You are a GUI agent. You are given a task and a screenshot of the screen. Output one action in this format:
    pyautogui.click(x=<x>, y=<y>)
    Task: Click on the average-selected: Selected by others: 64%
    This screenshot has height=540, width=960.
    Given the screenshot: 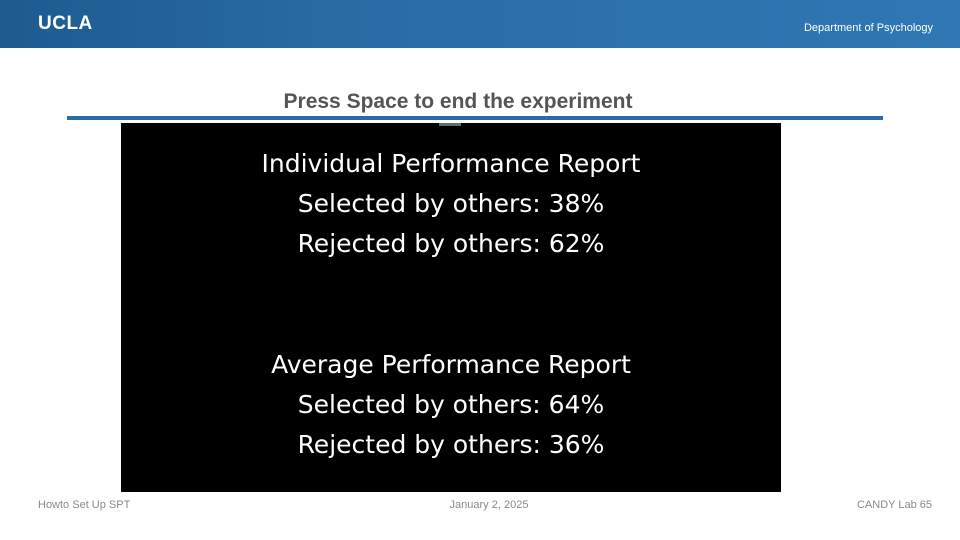 What is the action you would take?
    pyautogui.click(x=451, y=404)
    